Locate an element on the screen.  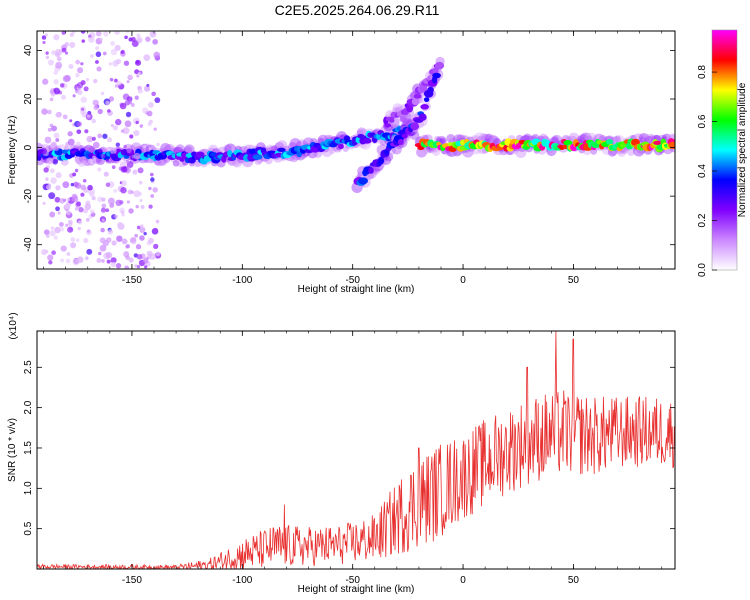
x-tick-label: 0 is located at coordinates (463, 280).